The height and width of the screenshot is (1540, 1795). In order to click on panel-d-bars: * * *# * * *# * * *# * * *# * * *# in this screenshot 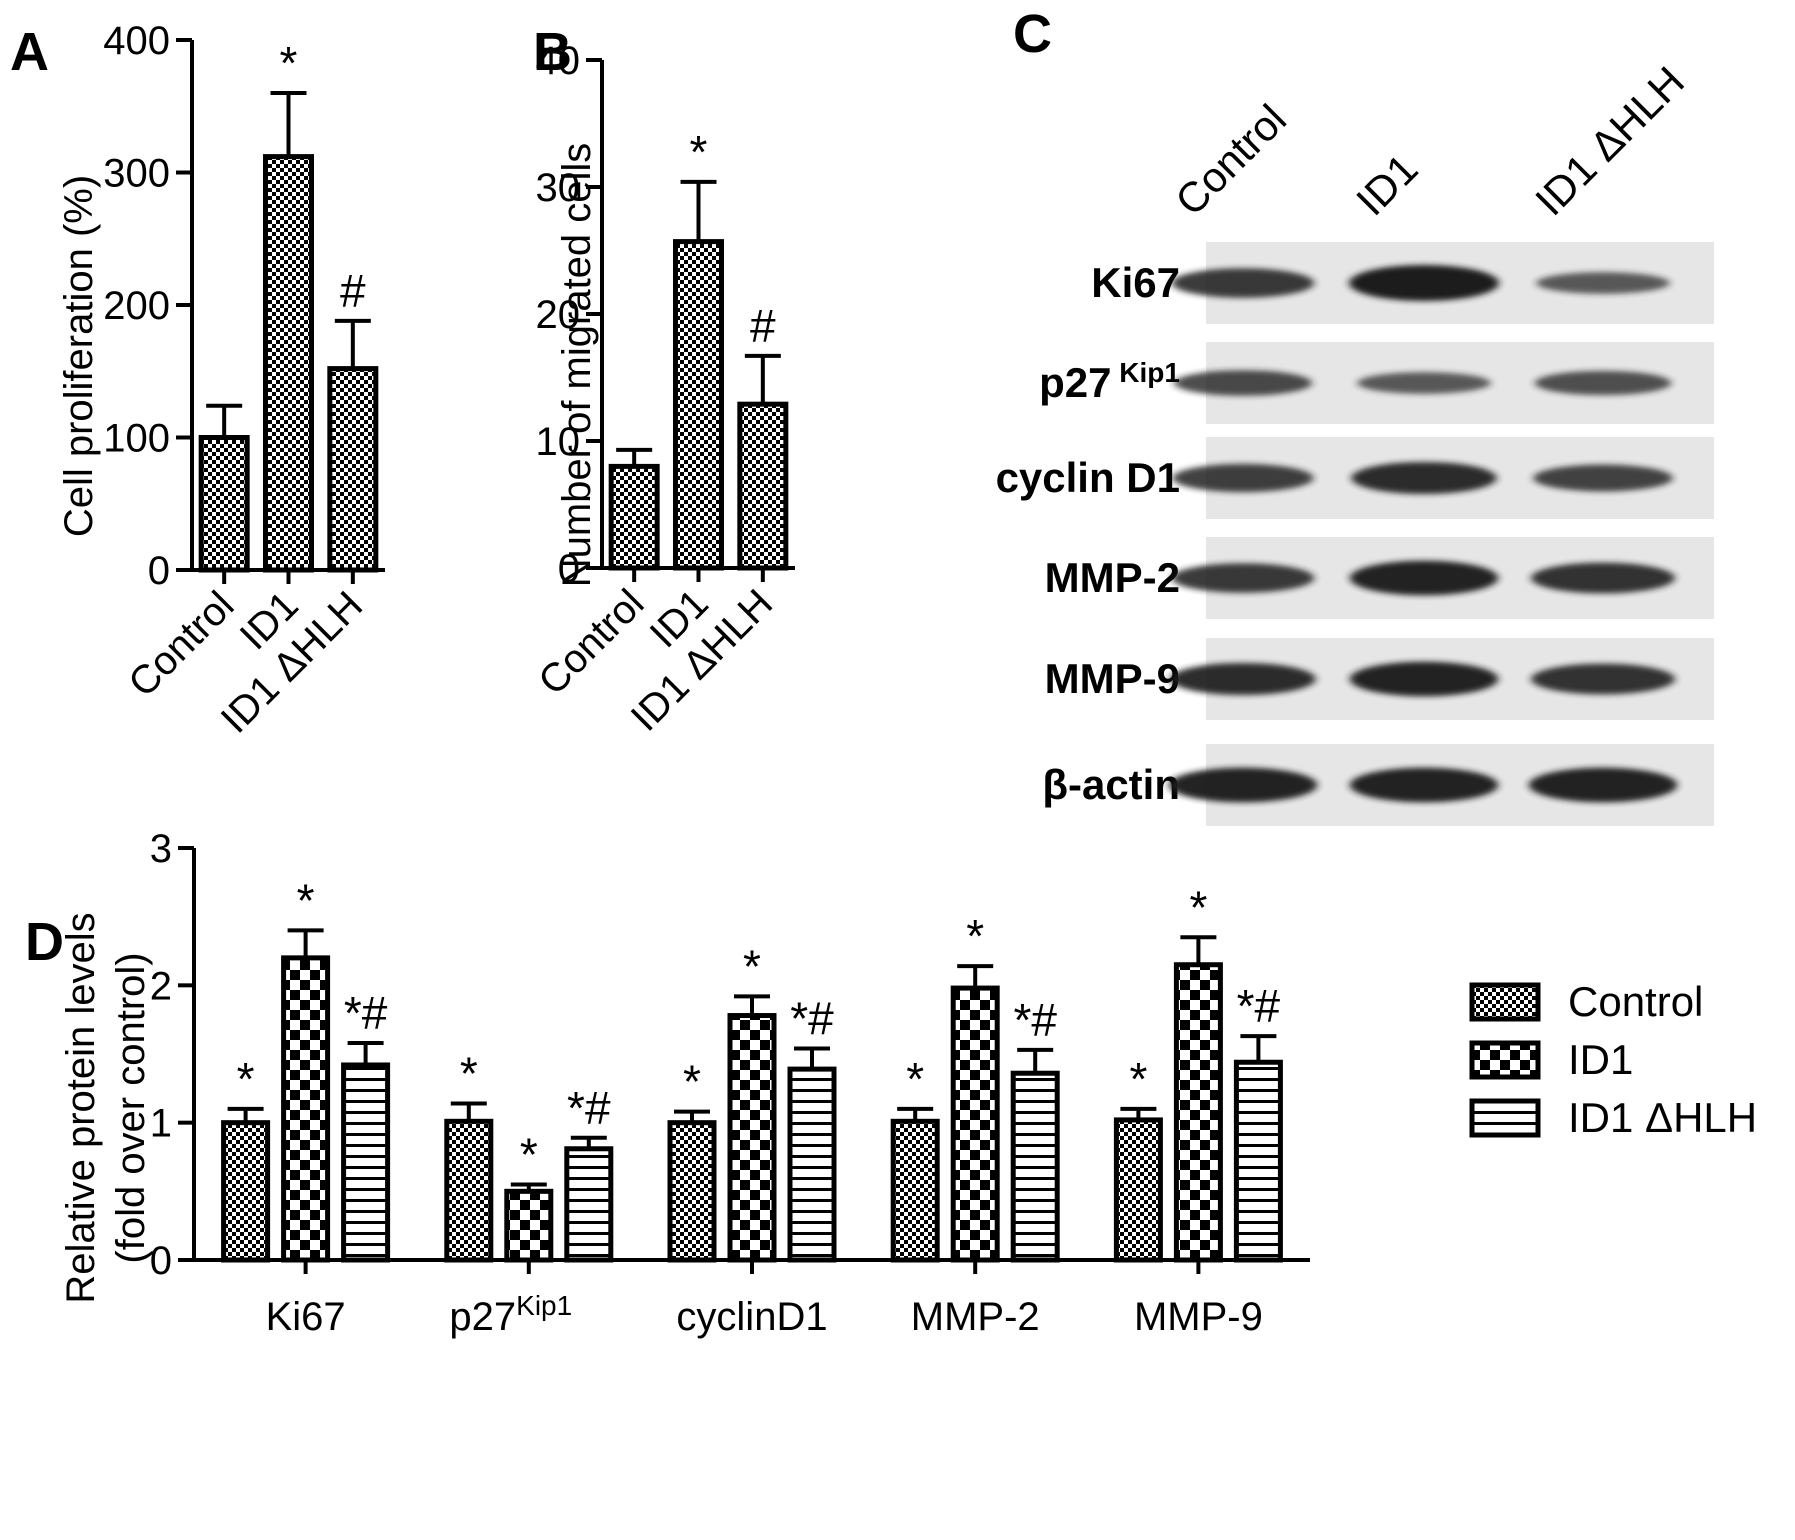, I will do `click(752, 1068)`.